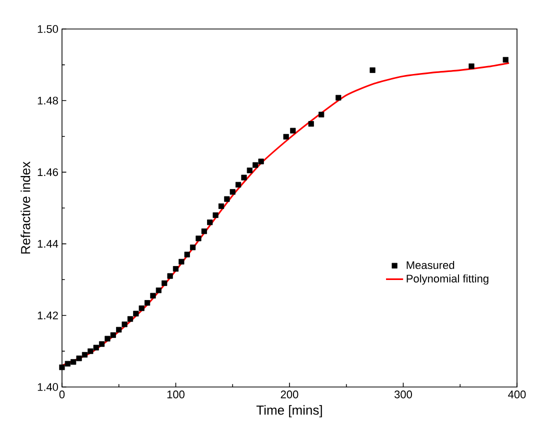 The width and height of the screenshot is (554, 439). Describe the element at coordinates (430, 265) in the screenshot. I see `legend-label: Measured` at that location.